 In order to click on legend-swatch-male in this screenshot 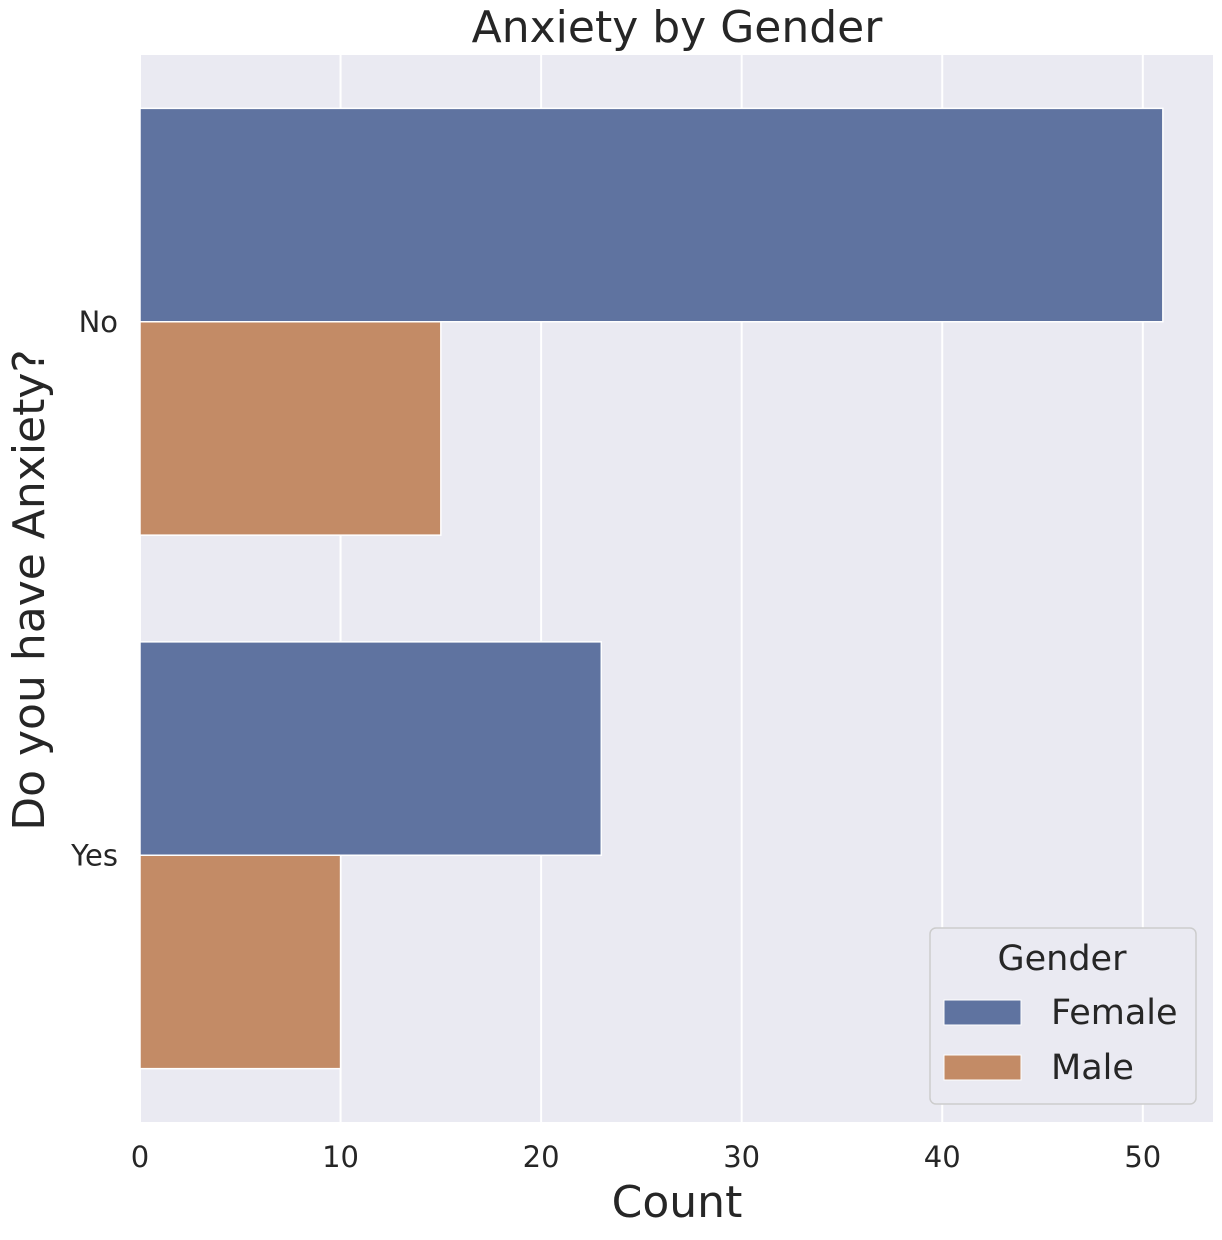, I will do `click(982, 1067)`.